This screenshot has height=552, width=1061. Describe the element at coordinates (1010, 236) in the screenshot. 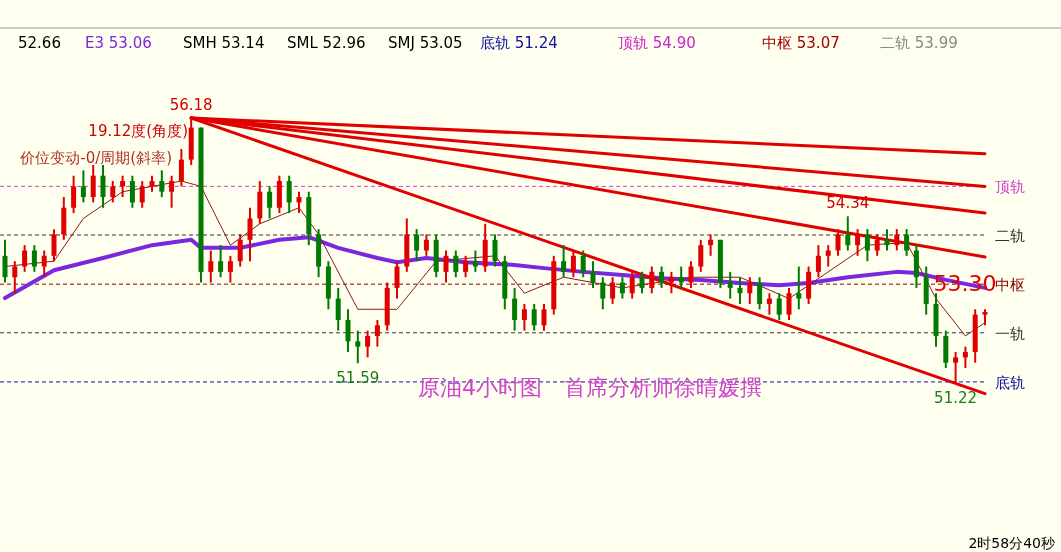

I see `ref-line-label: 二轨` at that location.